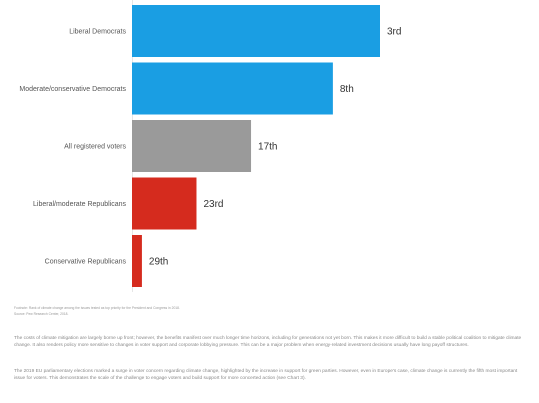 Image resolution: width=539 pixels, height=403 pixels. What do you see at coordinates (41, 314) in the screenshot?
I see `source-text: Source: Pew Research Center, 2018.` at bounding box center [41, 314].